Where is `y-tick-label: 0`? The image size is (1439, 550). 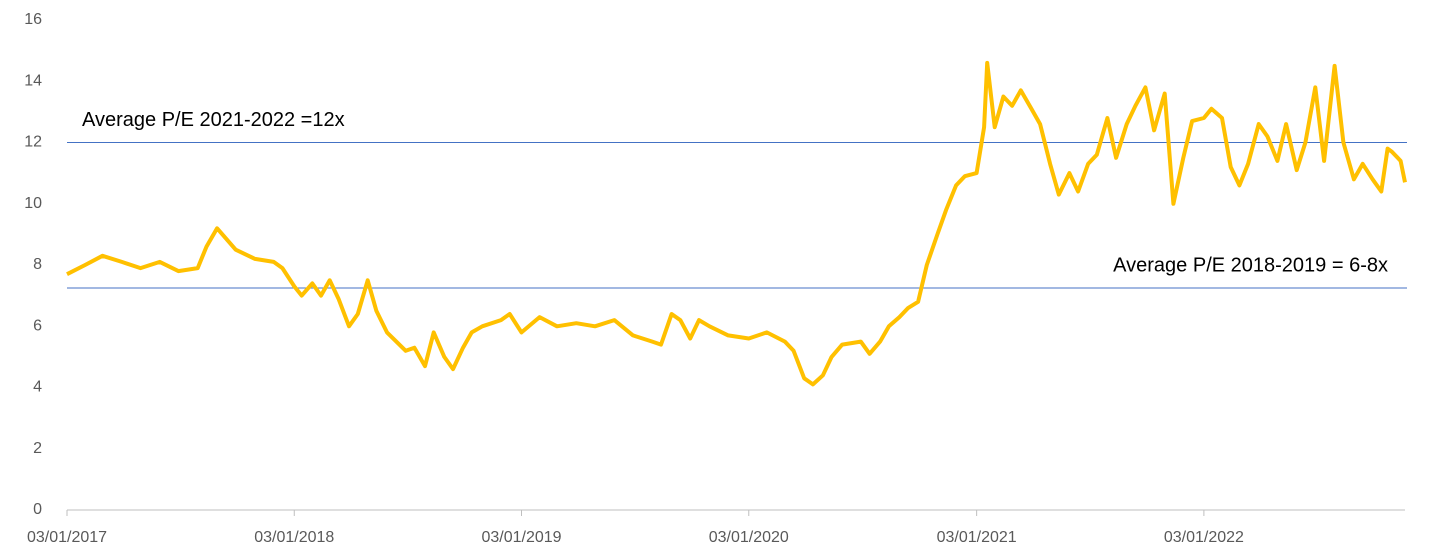 y-tick-label: 0 is located at coordinates (37, 509).